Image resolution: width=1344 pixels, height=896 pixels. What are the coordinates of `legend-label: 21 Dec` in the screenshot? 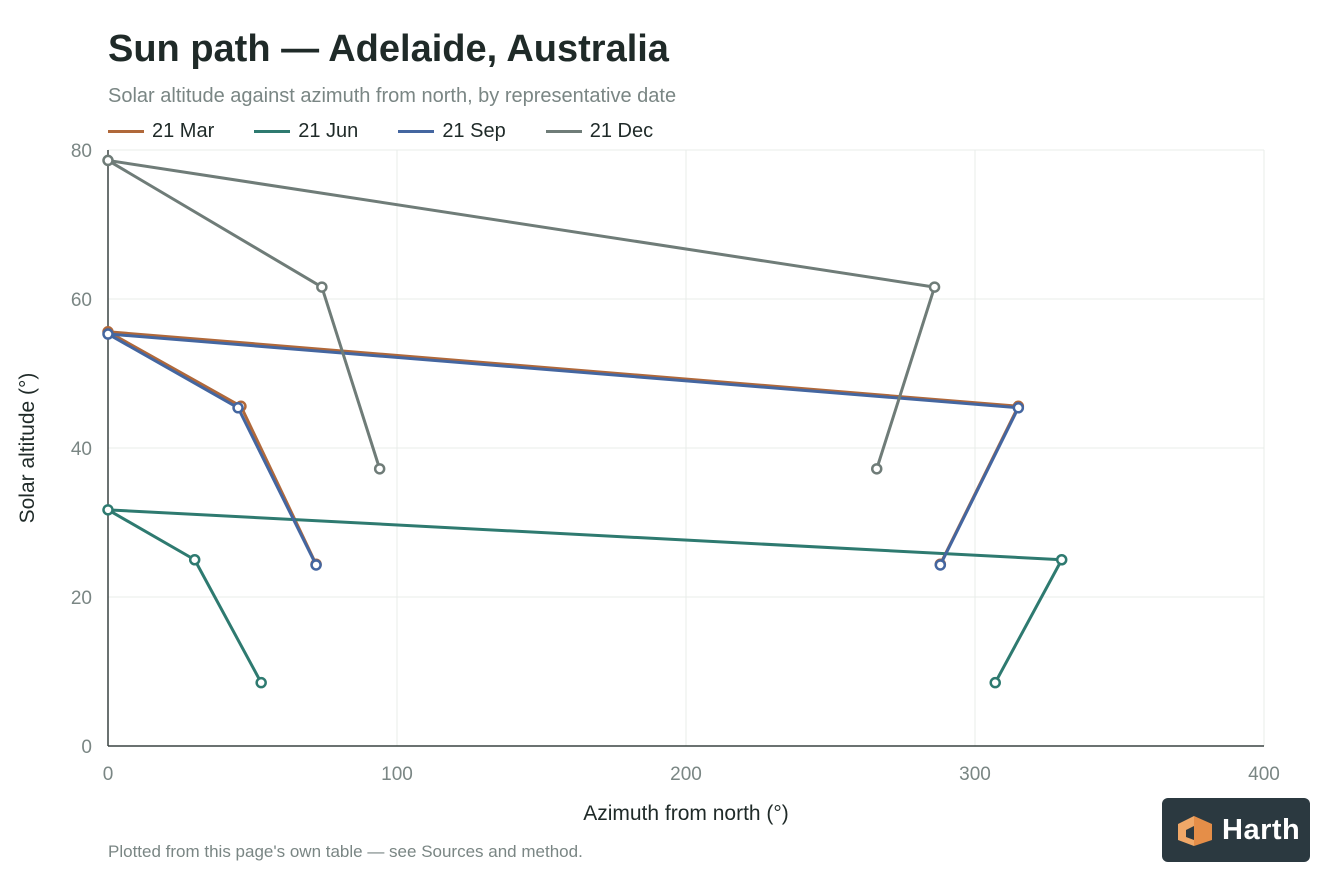 It's located at (621, 131).